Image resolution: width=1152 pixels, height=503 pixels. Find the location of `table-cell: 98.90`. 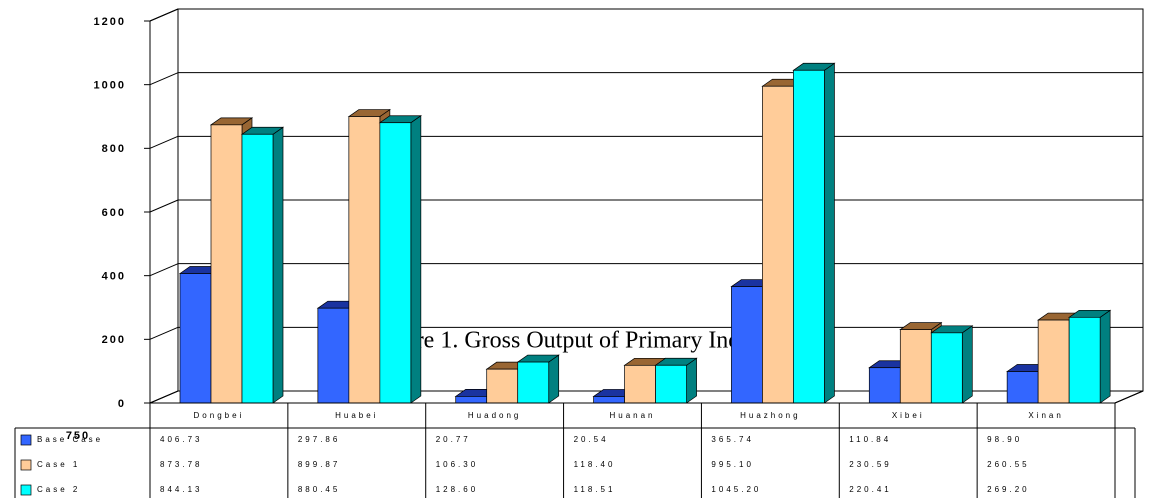

table-cell: 98.90 is located at coordinates (1004, 439).